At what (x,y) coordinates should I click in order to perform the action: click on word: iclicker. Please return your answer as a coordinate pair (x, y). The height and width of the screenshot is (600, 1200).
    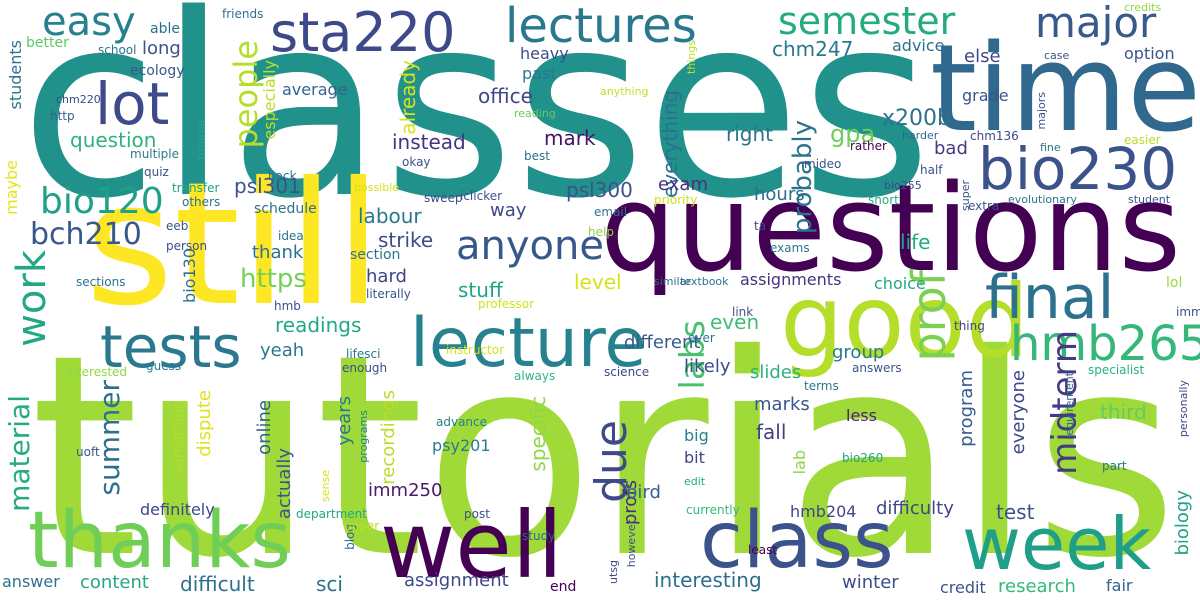
    Looking at the image, I should click on (481, 196).